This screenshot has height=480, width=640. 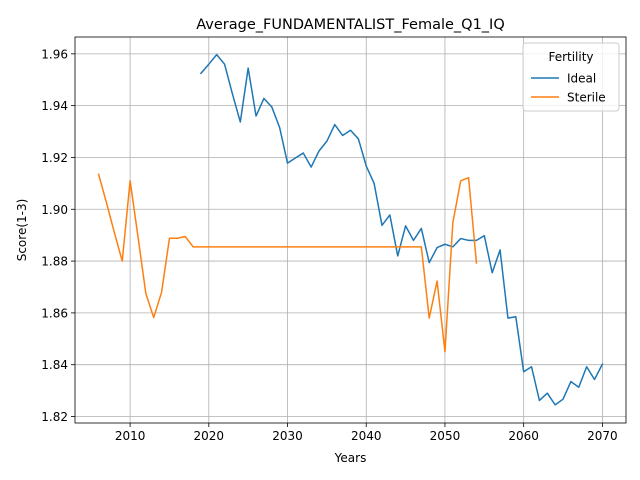 I want to click on y-axis-label: Score(1-3), so click(x=22, y=230).